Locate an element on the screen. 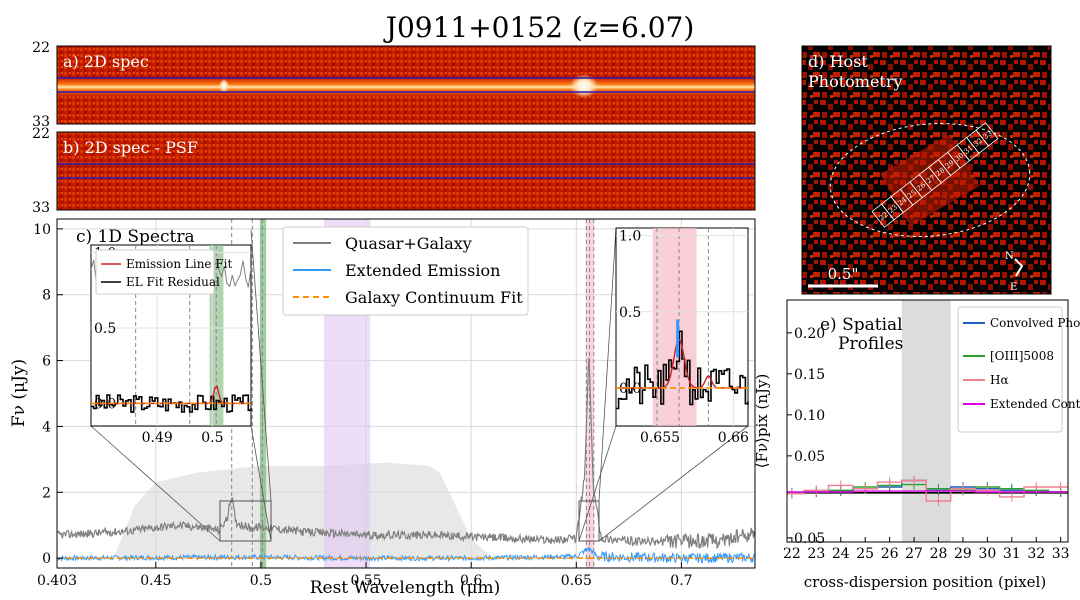 This screenshot has height=600, width=1080. x-tick-label: 0.6 is located at coordinates (471, 581).